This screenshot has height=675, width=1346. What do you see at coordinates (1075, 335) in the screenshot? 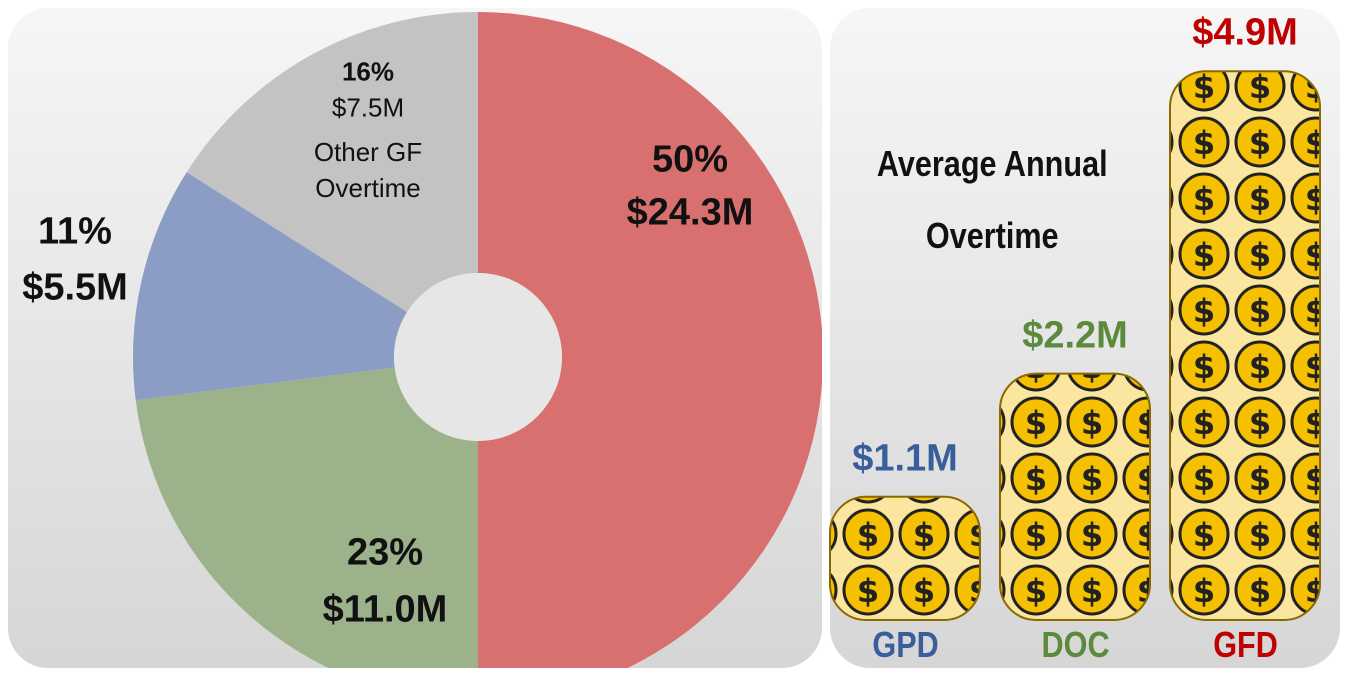
I see `value-label: $2.2M` at bounding box center [1075, 335].